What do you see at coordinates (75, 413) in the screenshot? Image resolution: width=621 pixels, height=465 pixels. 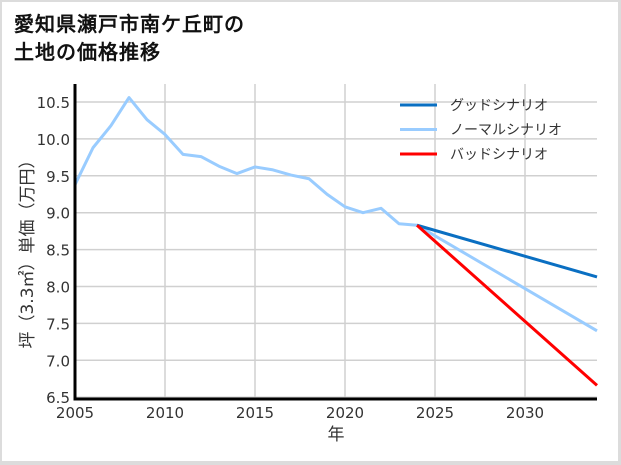 I see `x-tick-label: 2005` at bounding box center [75, 413].